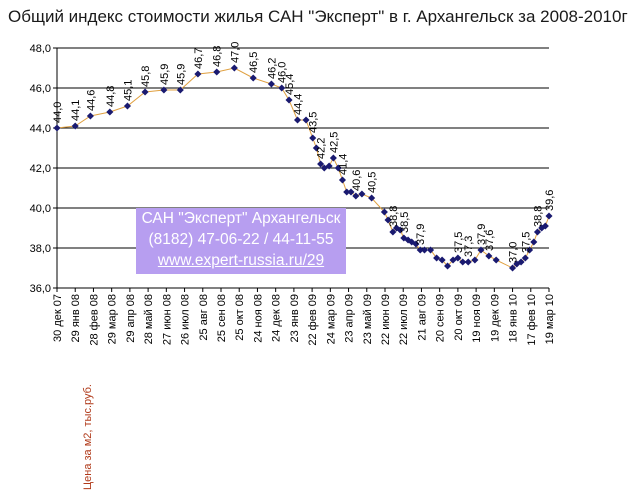  What do you see at coordinates (40, 209) in the screenshot?
I see `y-tick-label: 40,0` at bounding box center [40, 209].